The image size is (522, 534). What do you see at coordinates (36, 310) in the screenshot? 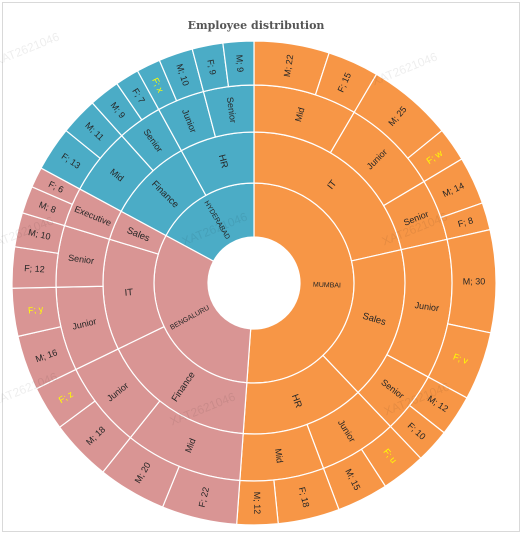
I see `label-bengaluru-it-1-junior-0-f-y-1: F; y` at bounding box center [36, 310].